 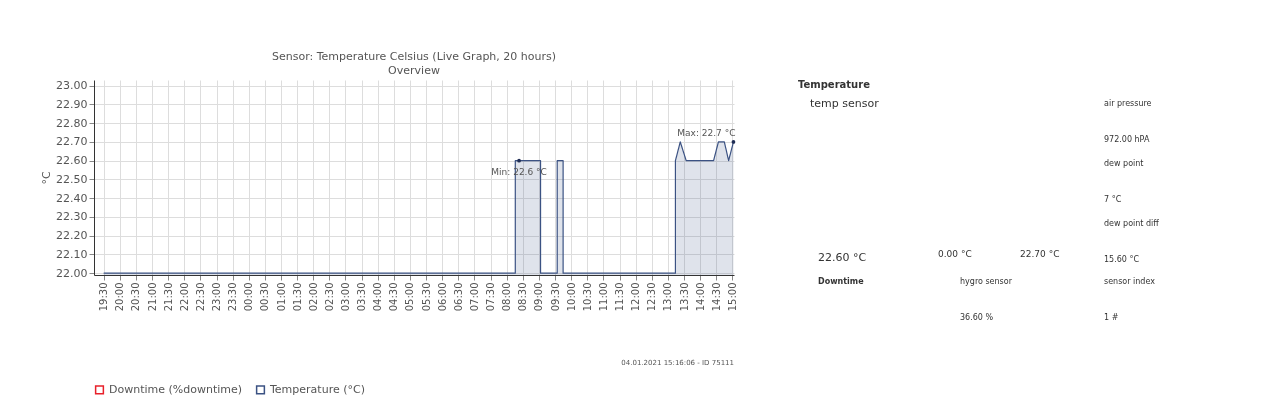 What do you see at coordinates (1111, 317) in the screenshot?
I see `text: 1 #` at bounding box center [1111, 317].